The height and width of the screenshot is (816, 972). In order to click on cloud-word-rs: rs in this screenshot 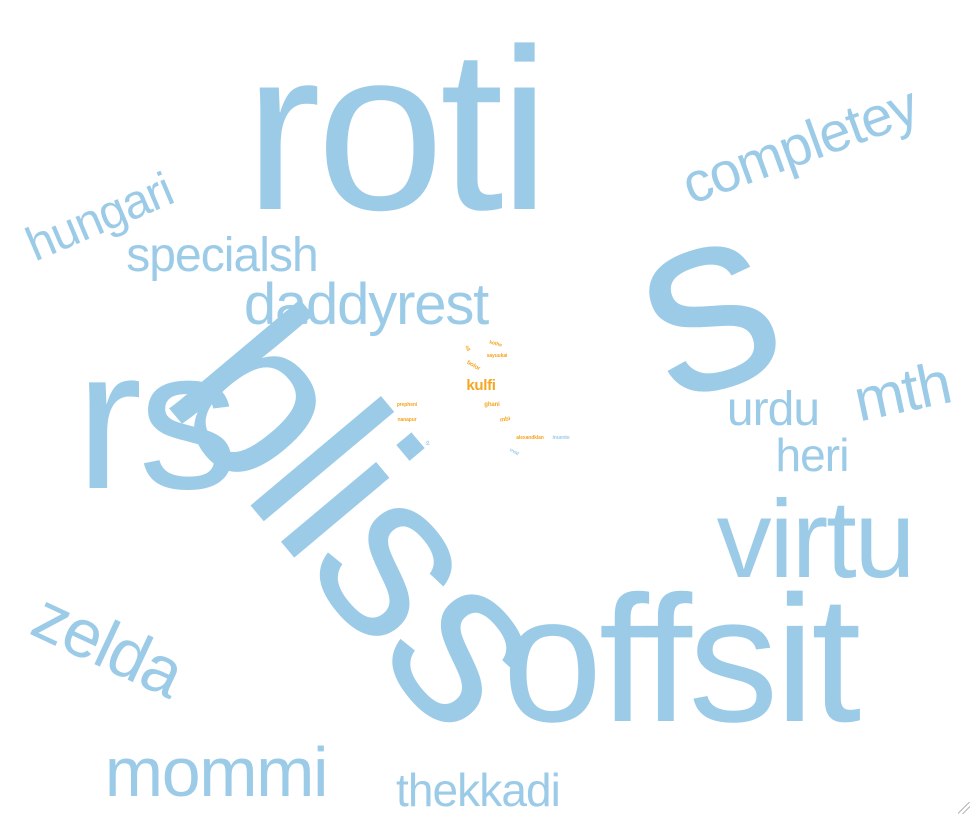, I will do `click(157, 419)`.